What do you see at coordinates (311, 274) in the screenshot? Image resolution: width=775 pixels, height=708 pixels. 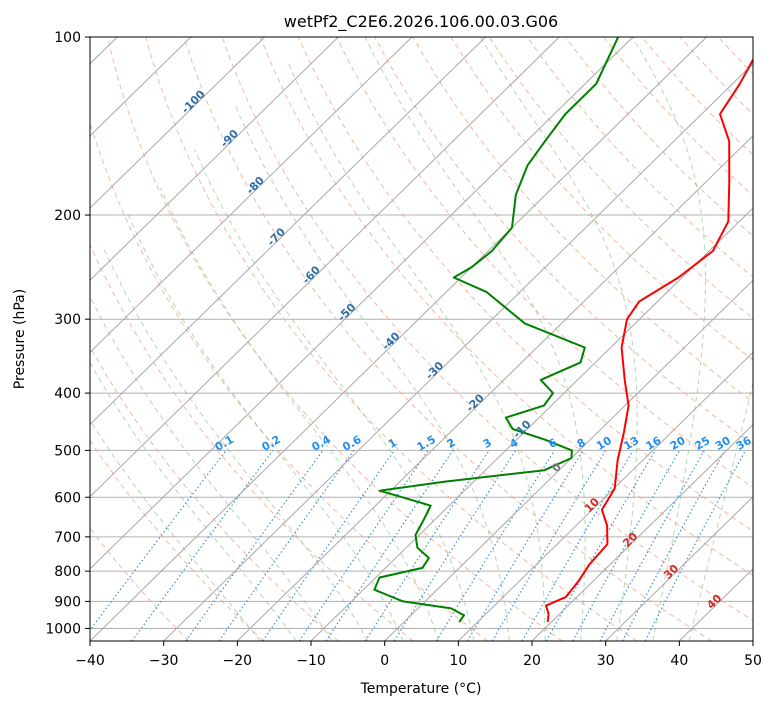 I see `isotherm-label: -60` at bounding box center [311, 274].